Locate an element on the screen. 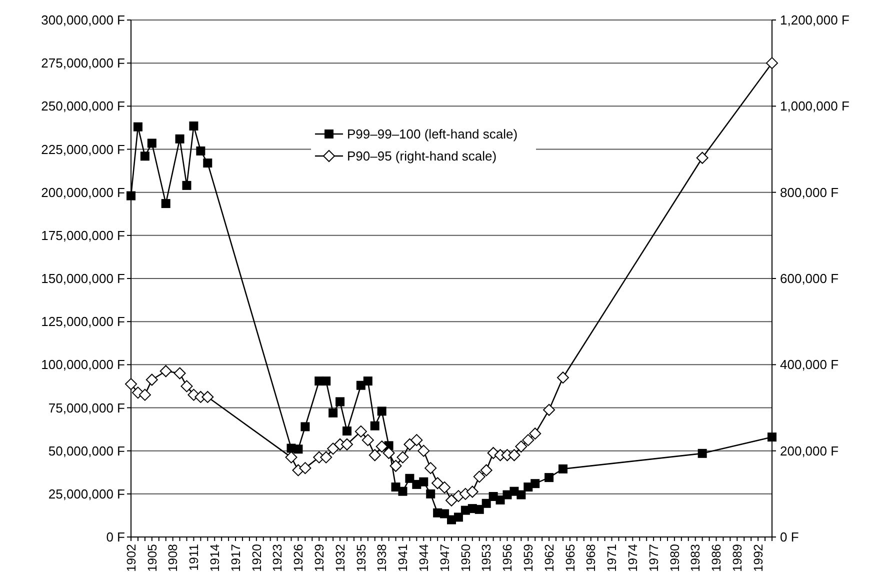 This screenshot has width=873, height=583. x-tick-label: 1977 is located at coordinates (653, 558).